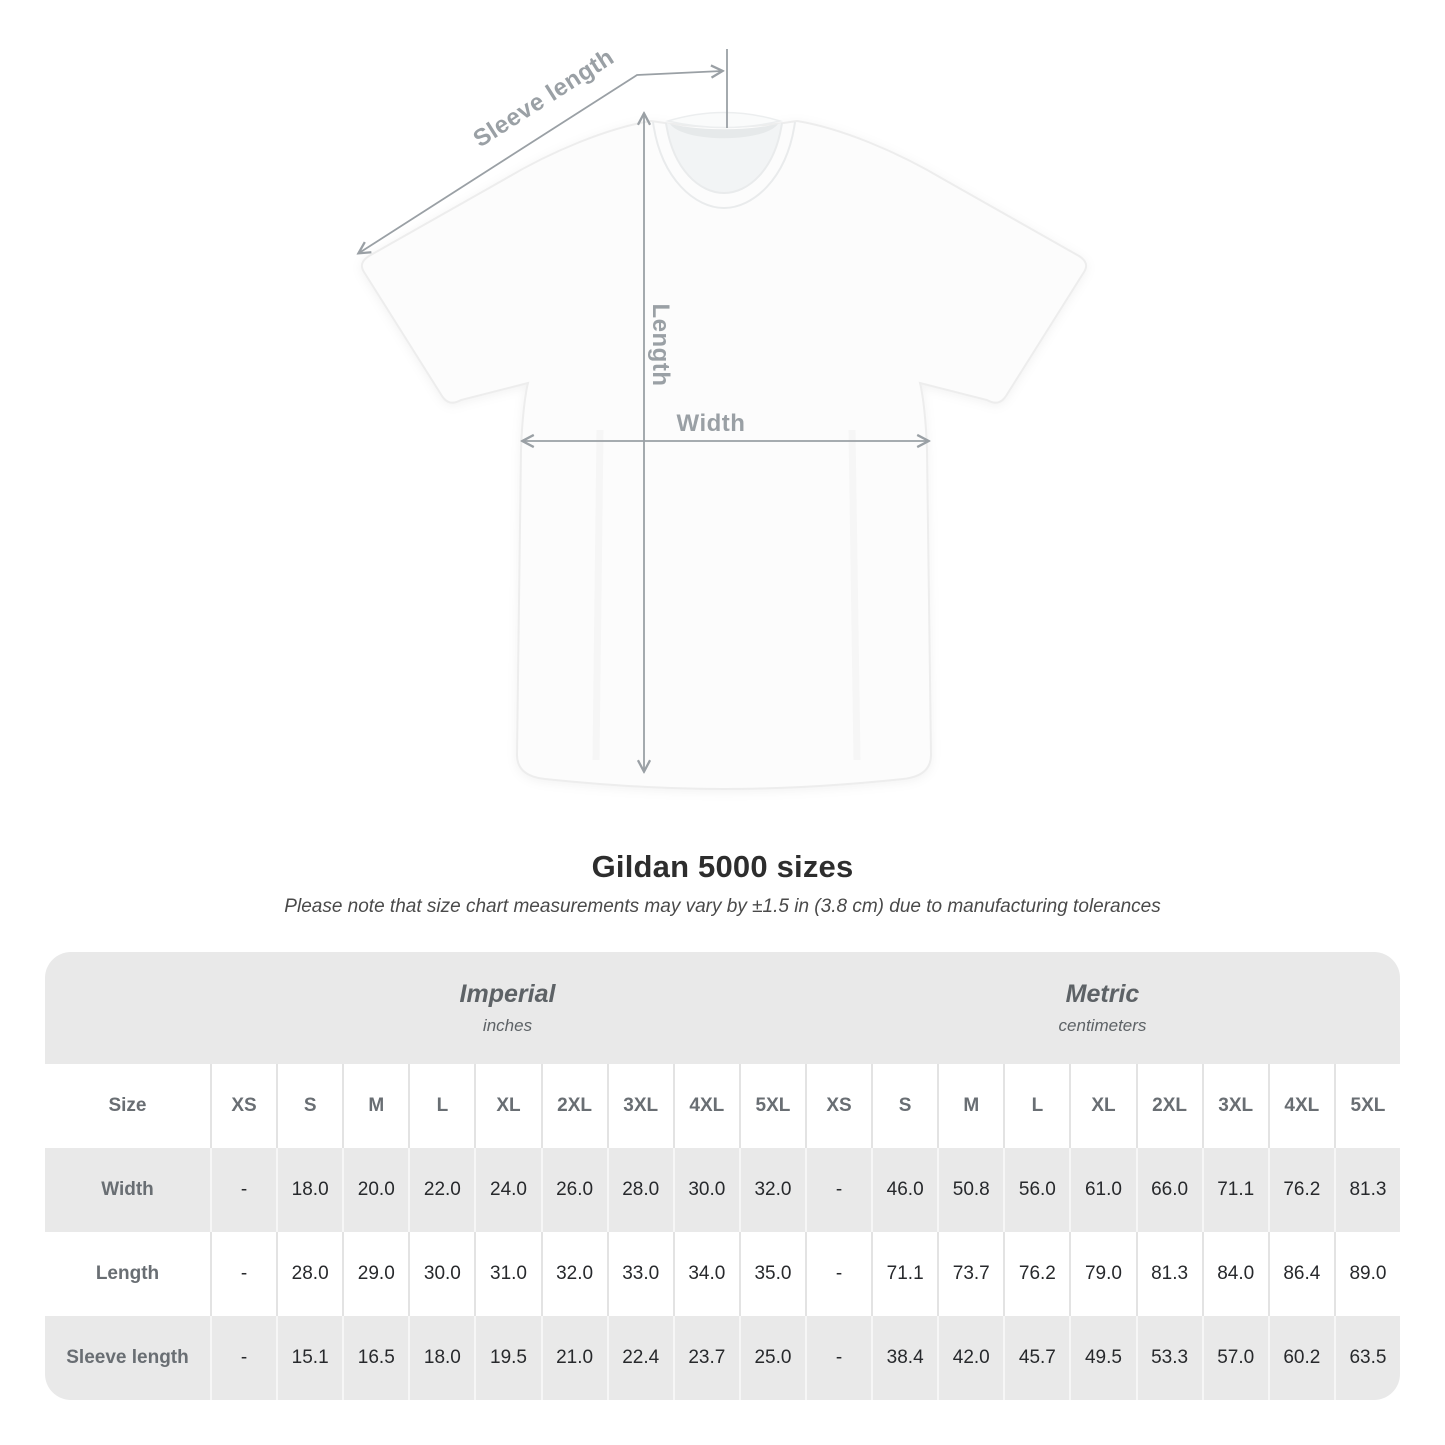  I want to click on unit-group-name: Metric, so click(1102, 994).